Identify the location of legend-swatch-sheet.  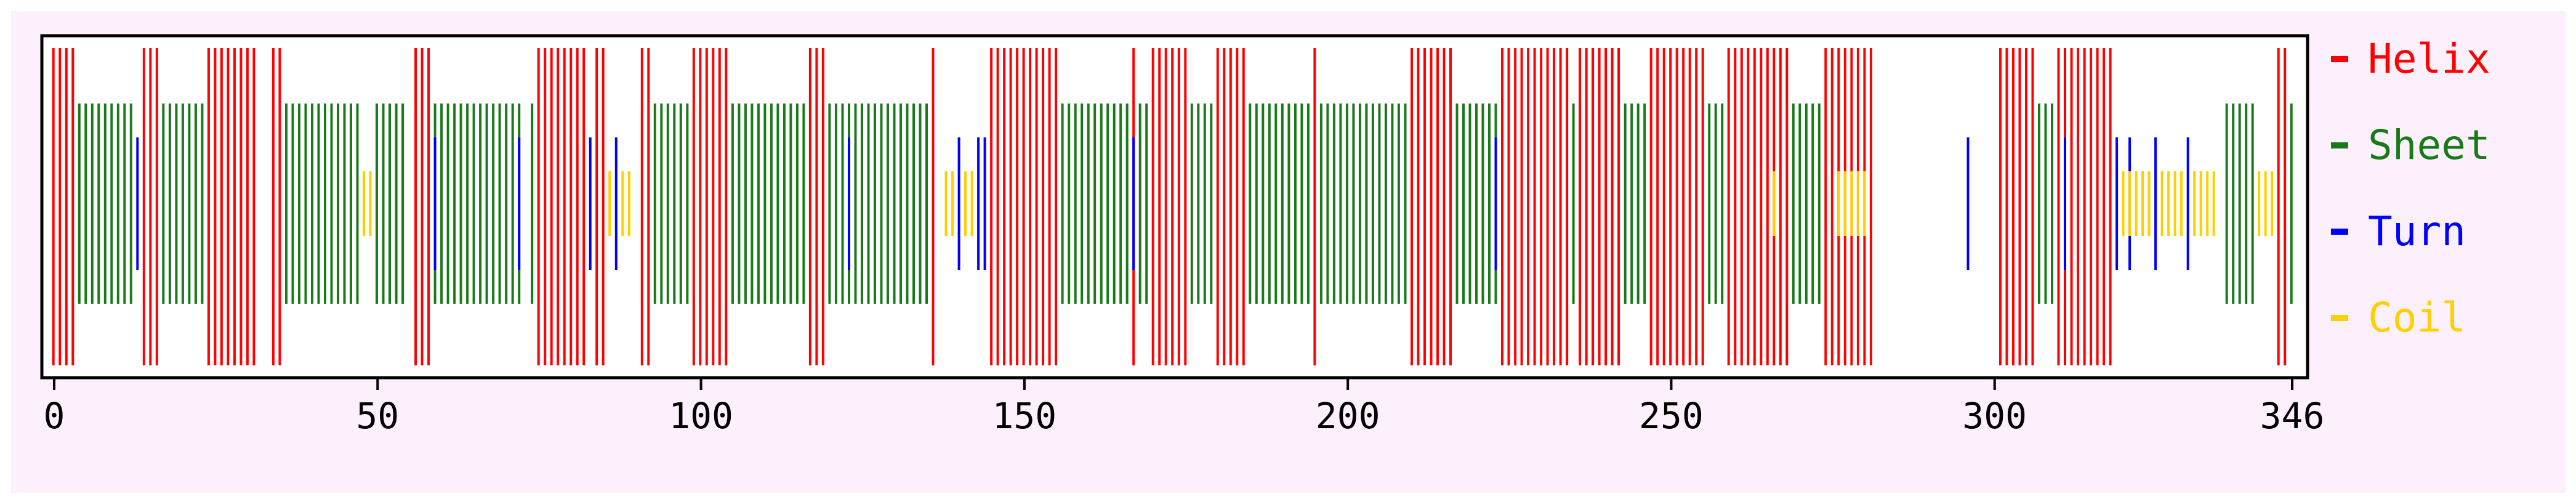
(2339, 145).